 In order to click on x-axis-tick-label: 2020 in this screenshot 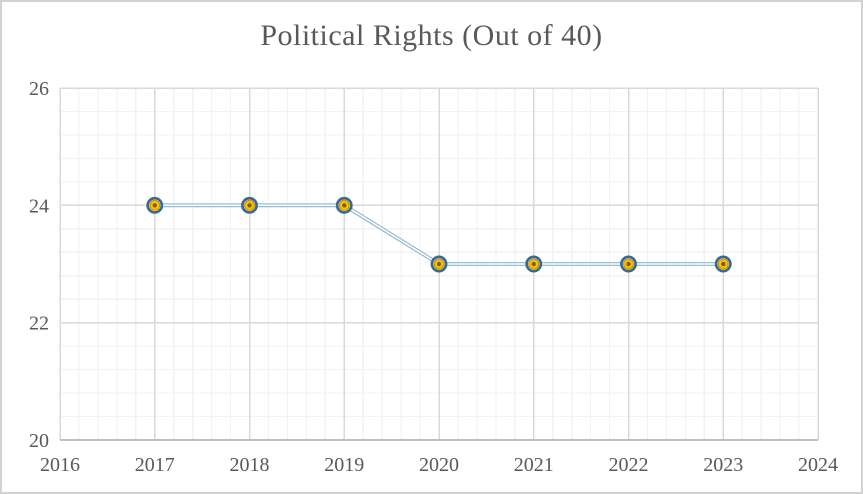, I will do `click(439, 465)`.